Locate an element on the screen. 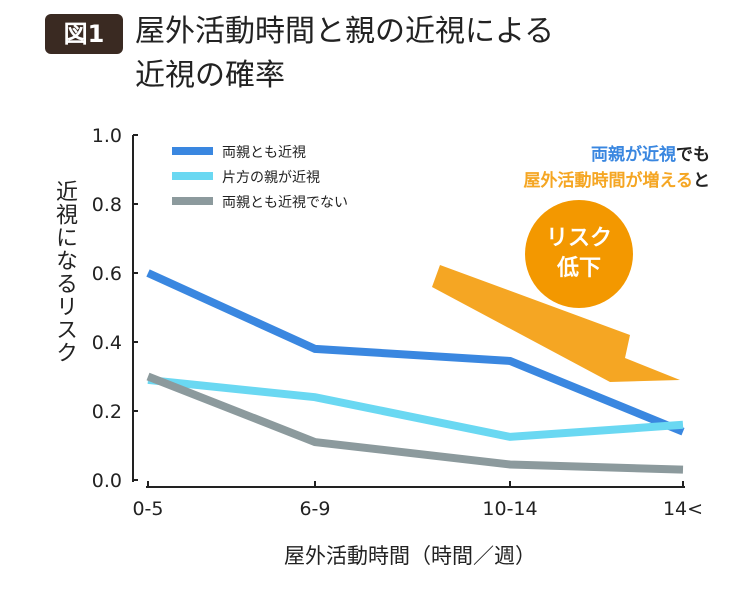 Image resolution: width=750 pixels, height=596 pixels. title-line-2: 近視の確率 is located at coordinates (210, 75).